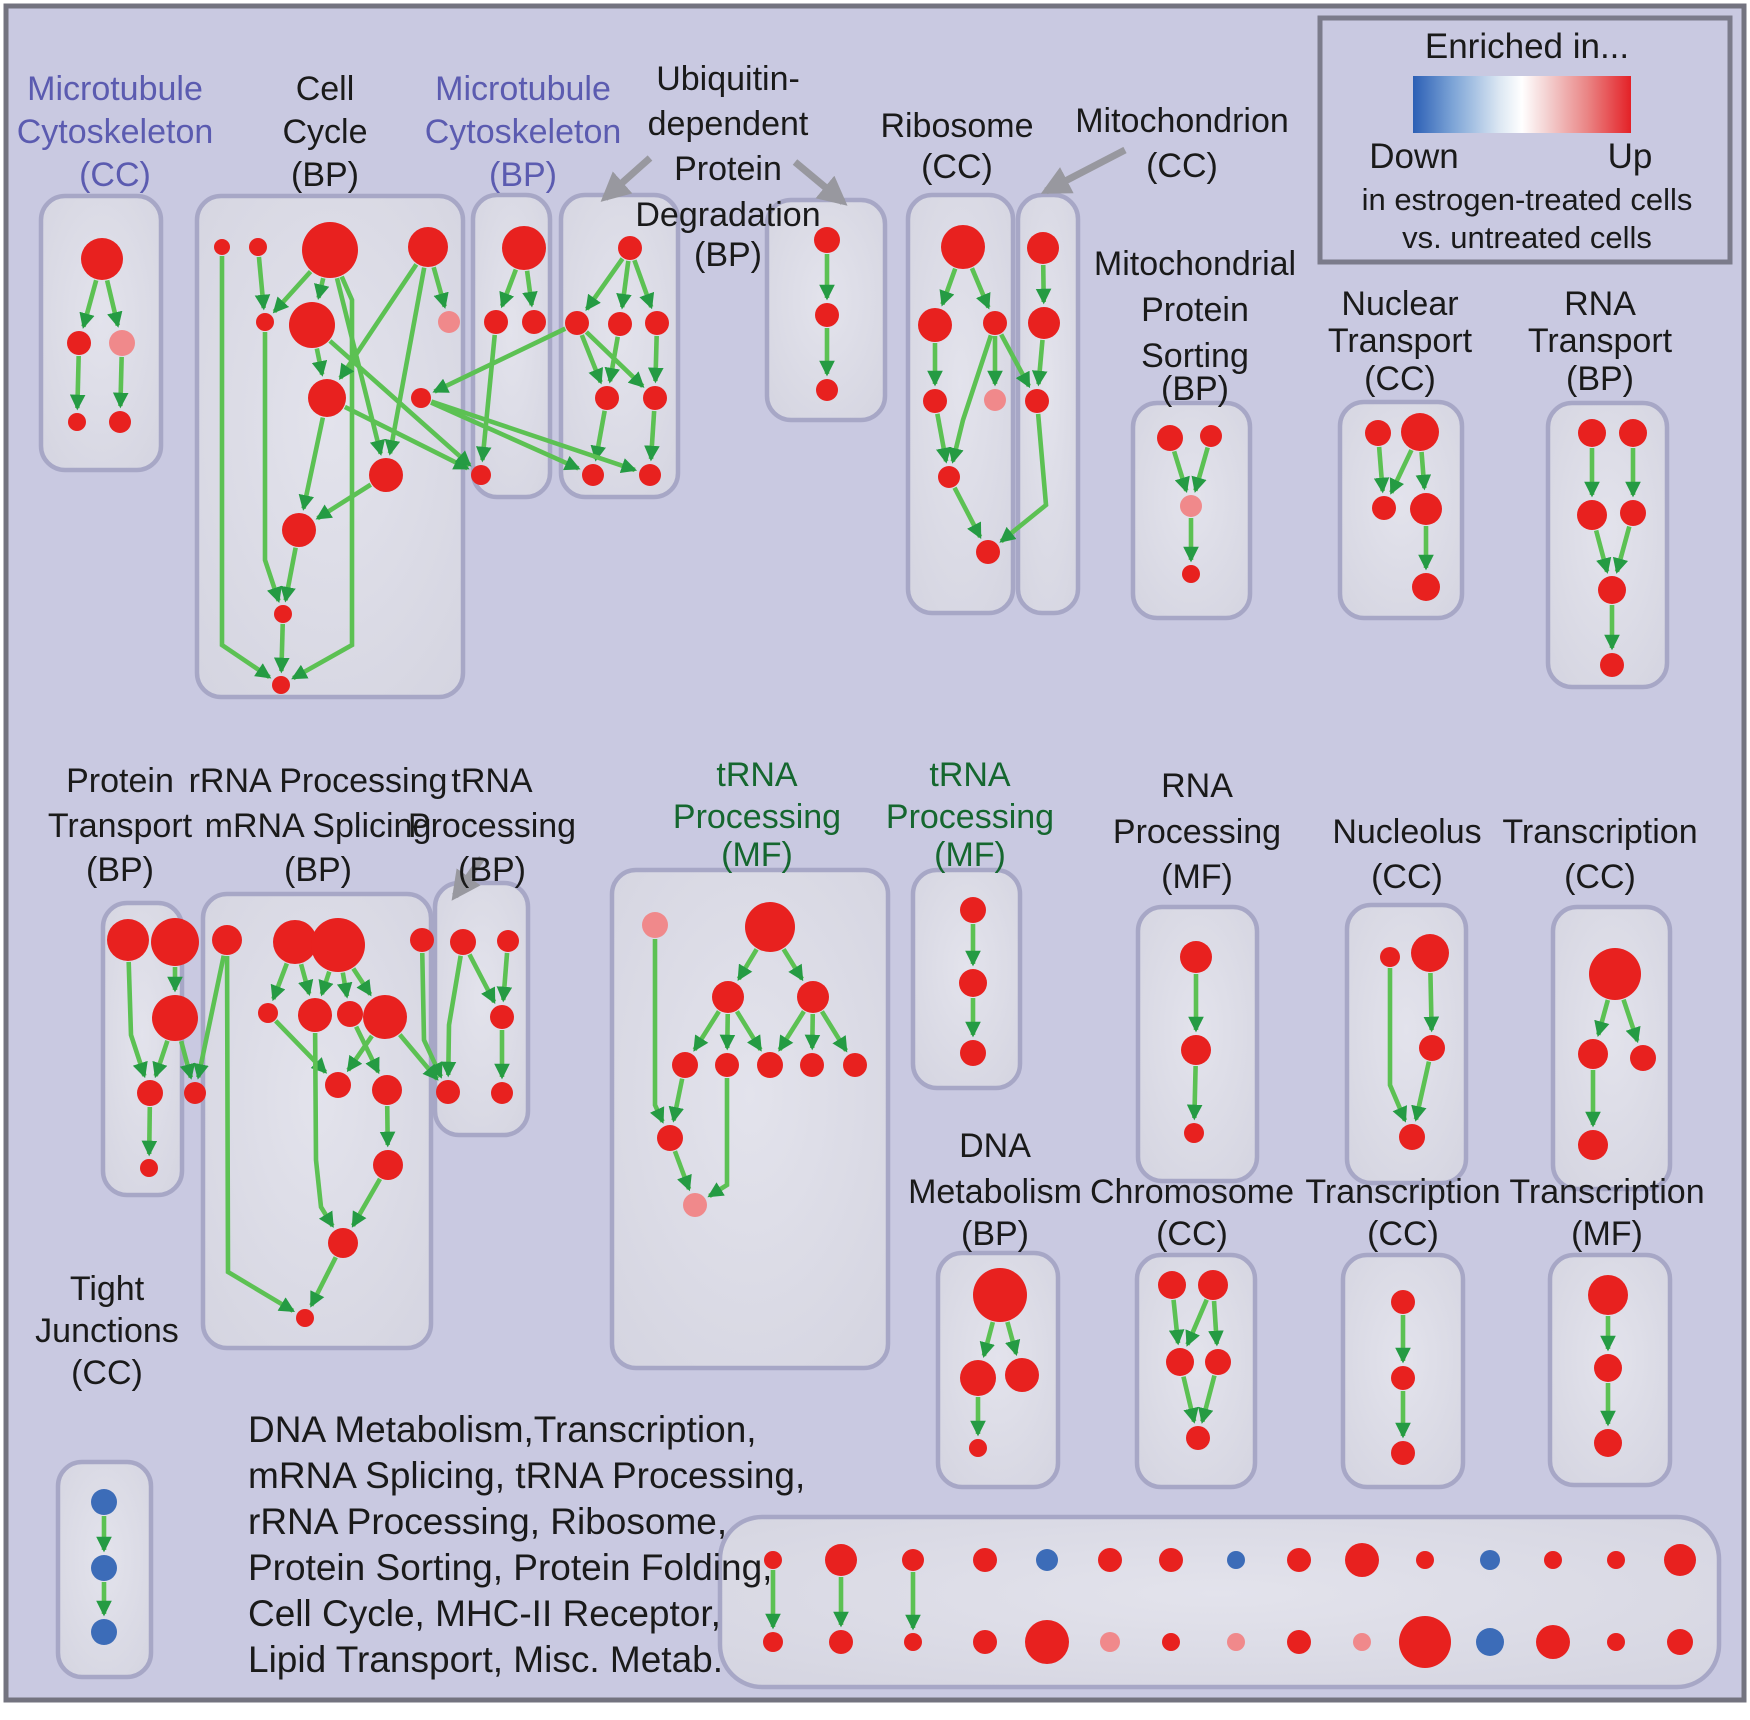 Image resolution: width=1750 pixels, height=1720 pixels. What do you see at coordinates (492, 826) in the screenshot?
I see `cluster-label-trnabp: Processing` at bounding box center [492, 826].